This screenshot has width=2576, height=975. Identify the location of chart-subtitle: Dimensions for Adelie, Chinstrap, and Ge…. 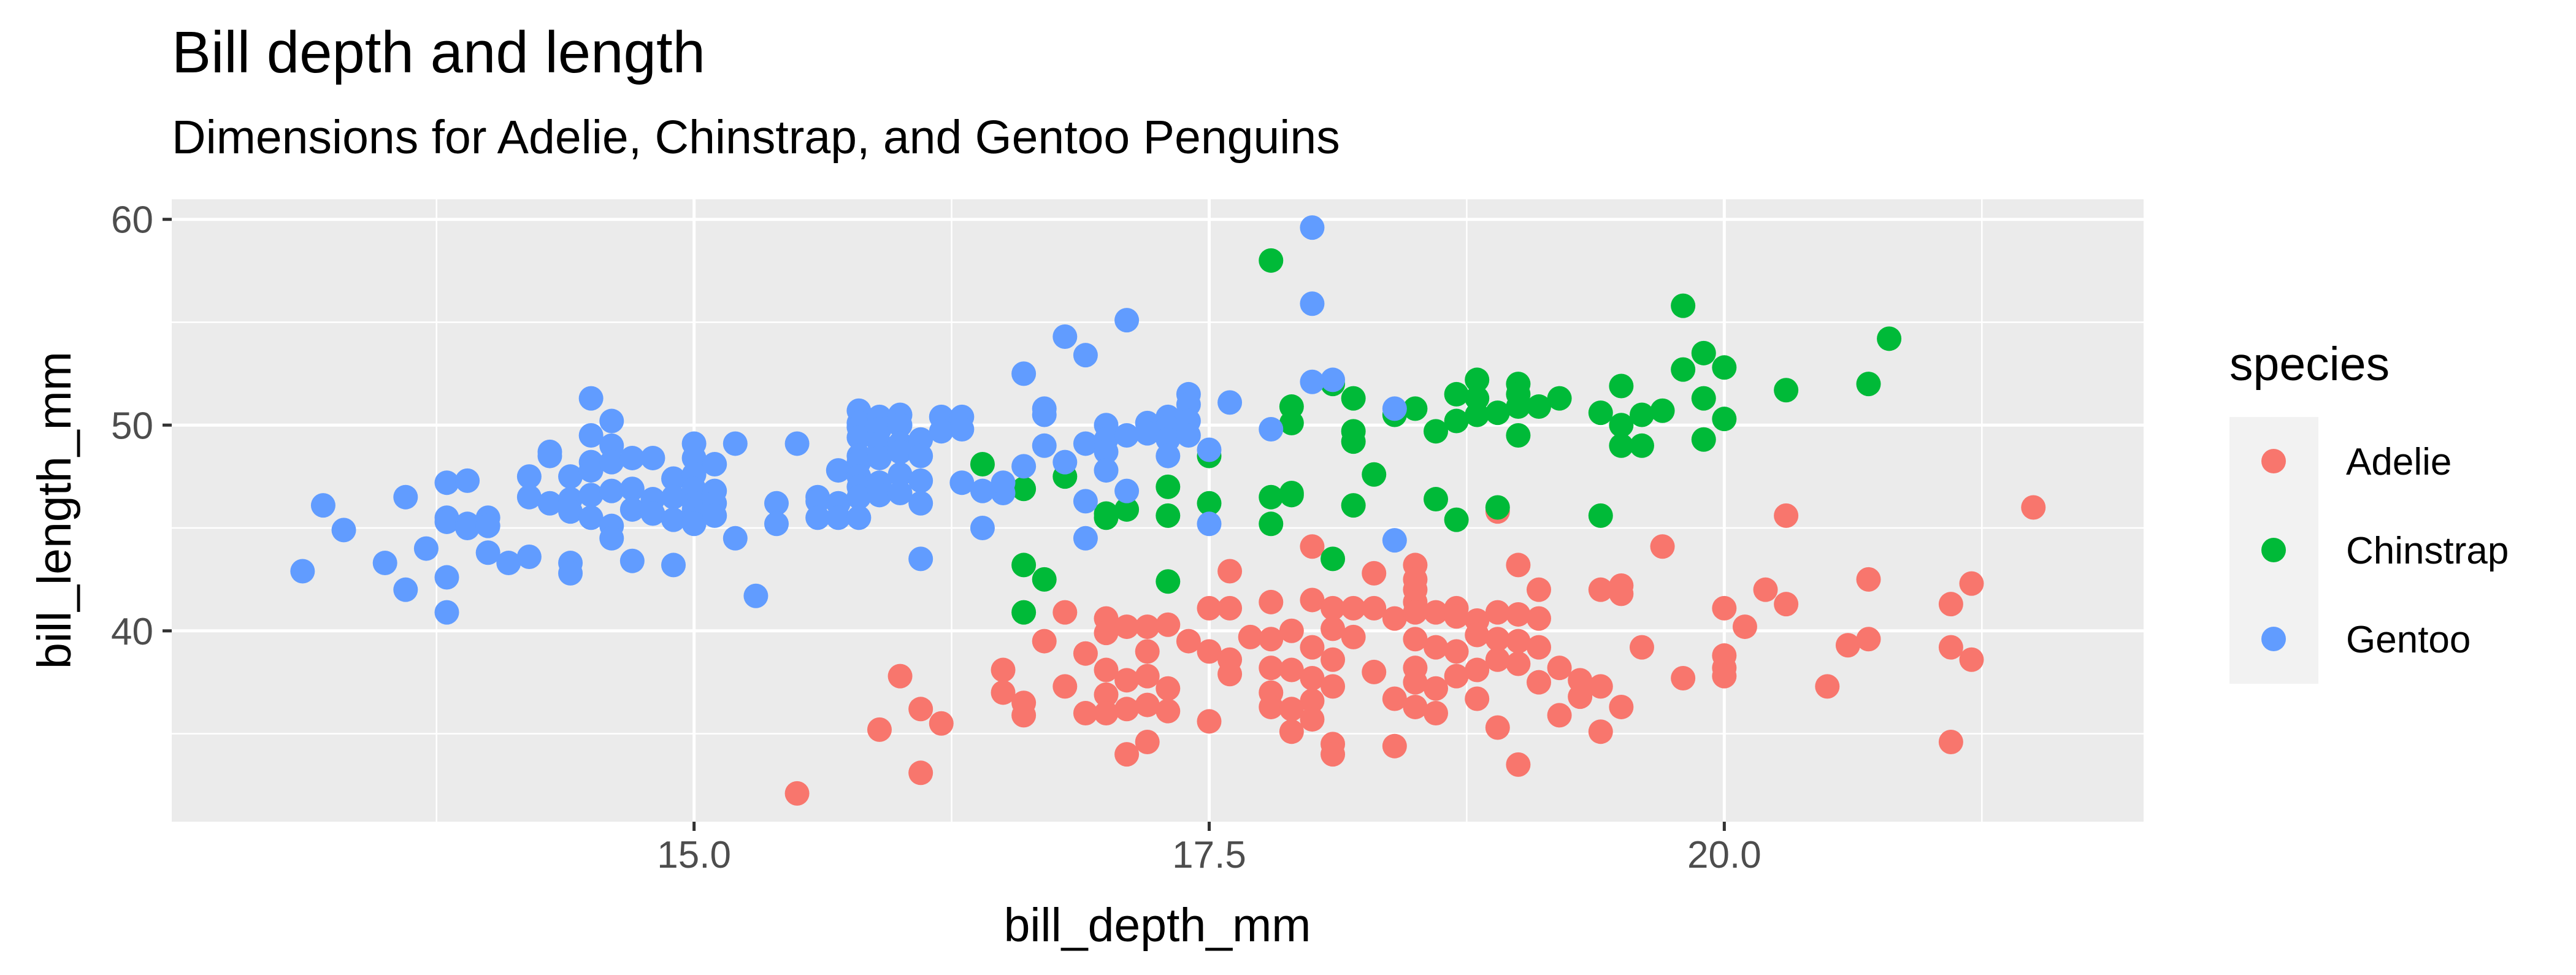
(756, 137).